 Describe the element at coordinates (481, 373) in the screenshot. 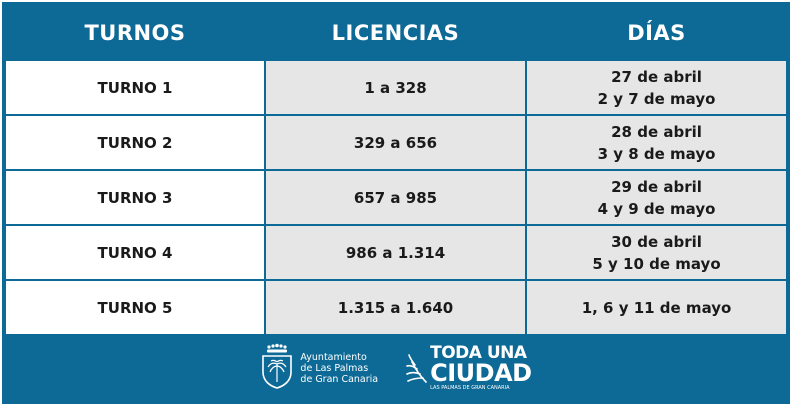

I see `campaign-line2: CIUDAD` at that location.